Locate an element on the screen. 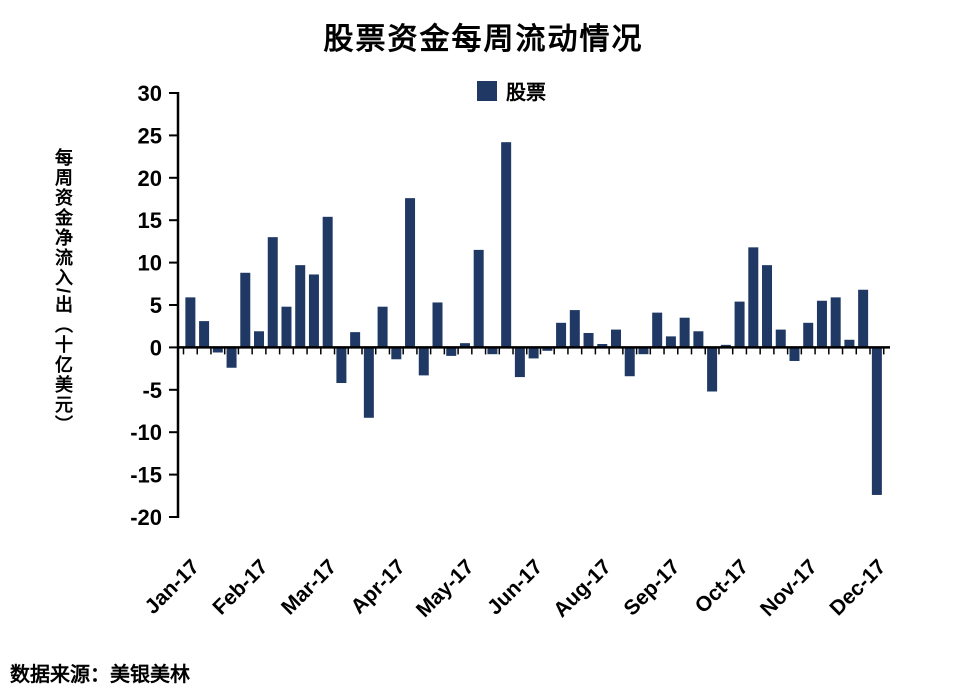 The image size is (967, 691). y-tick-label: 20 is located at coordinates (150, 178).